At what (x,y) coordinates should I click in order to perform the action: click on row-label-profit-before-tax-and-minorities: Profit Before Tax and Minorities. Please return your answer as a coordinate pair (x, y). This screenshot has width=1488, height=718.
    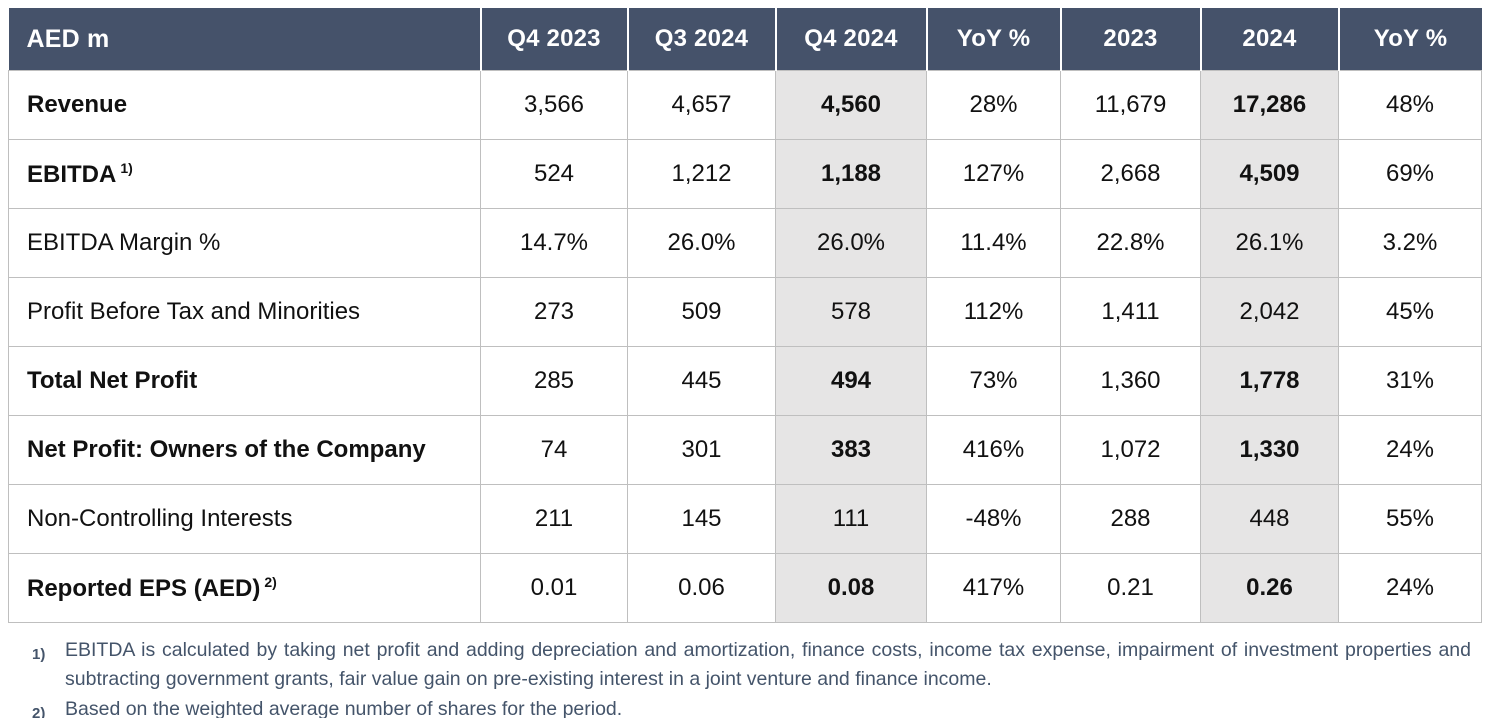
    Looking at the image, I should click on (244, 312).